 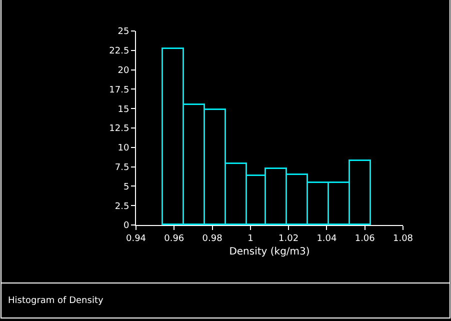 I want to click on x-tick-label: 1.08, so click(x=403, y=239).